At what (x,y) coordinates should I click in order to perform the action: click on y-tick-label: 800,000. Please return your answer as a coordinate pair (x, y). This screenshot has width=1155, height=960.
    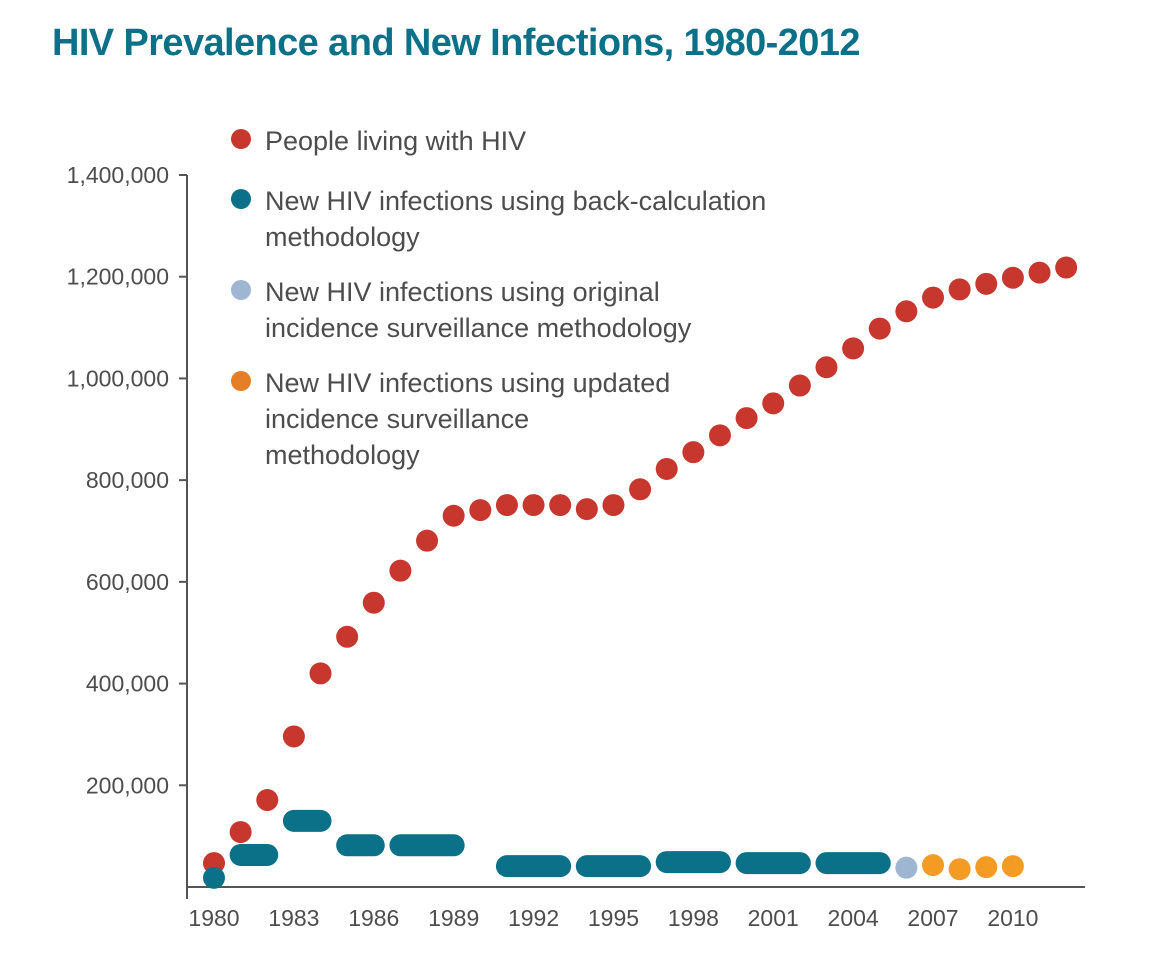
    Looking at the image, I should click on (127, 480).